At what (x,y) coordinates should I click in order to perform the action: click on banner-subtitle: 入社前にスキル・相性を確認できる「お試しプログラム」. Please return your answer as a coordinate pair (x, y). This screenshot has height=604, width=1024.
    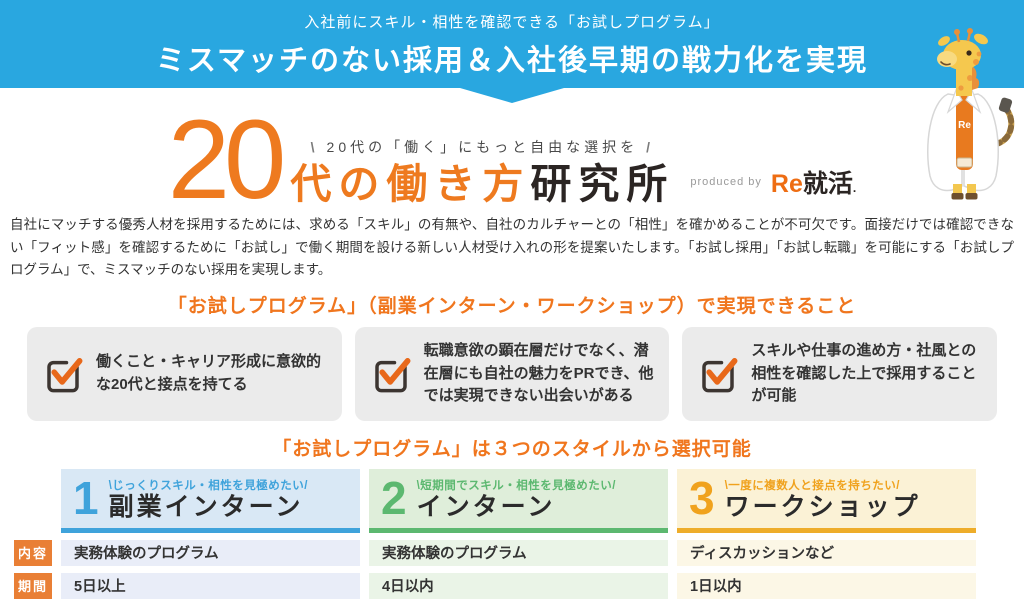
    Looking at the image, I should click on (512, 22).